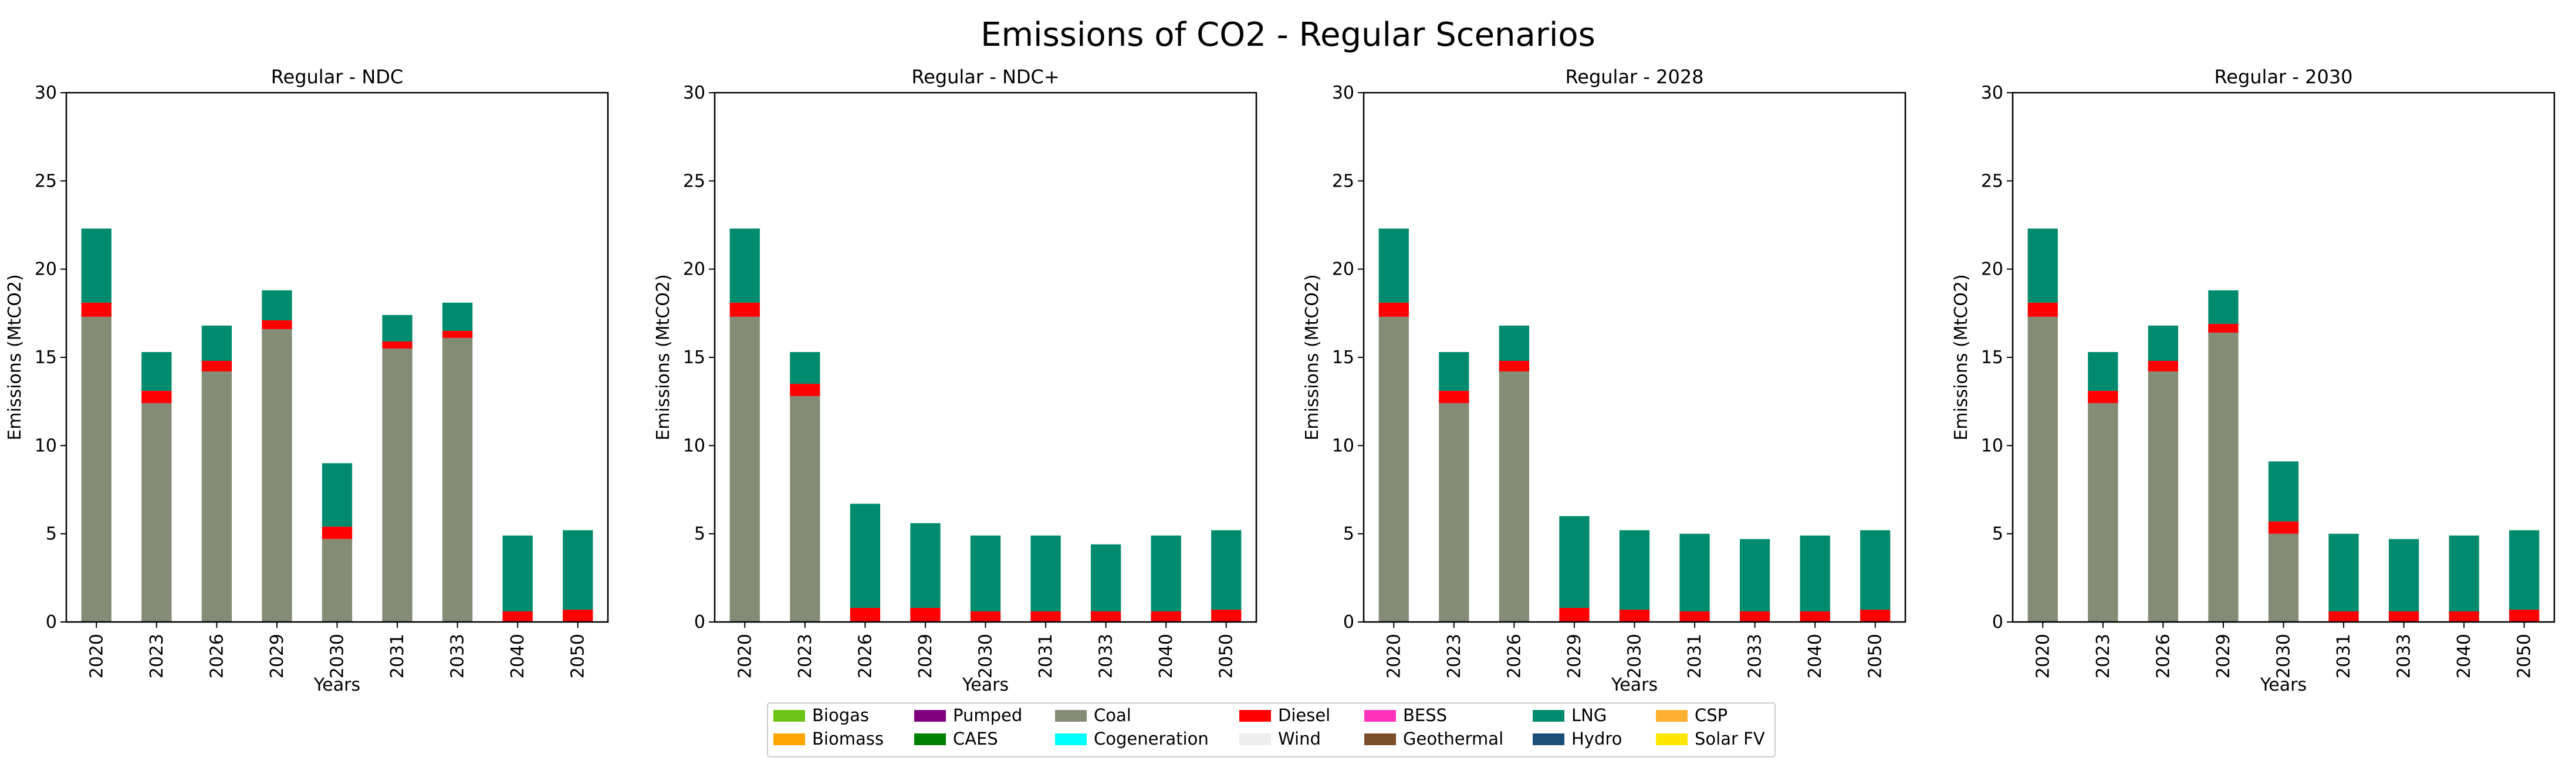 The image size is (2576, 771). What do you see at coordinates (1634, 77) in the screenshot?
I see `panel-title: Regular - 2028` at bounding box center [1634, 77].